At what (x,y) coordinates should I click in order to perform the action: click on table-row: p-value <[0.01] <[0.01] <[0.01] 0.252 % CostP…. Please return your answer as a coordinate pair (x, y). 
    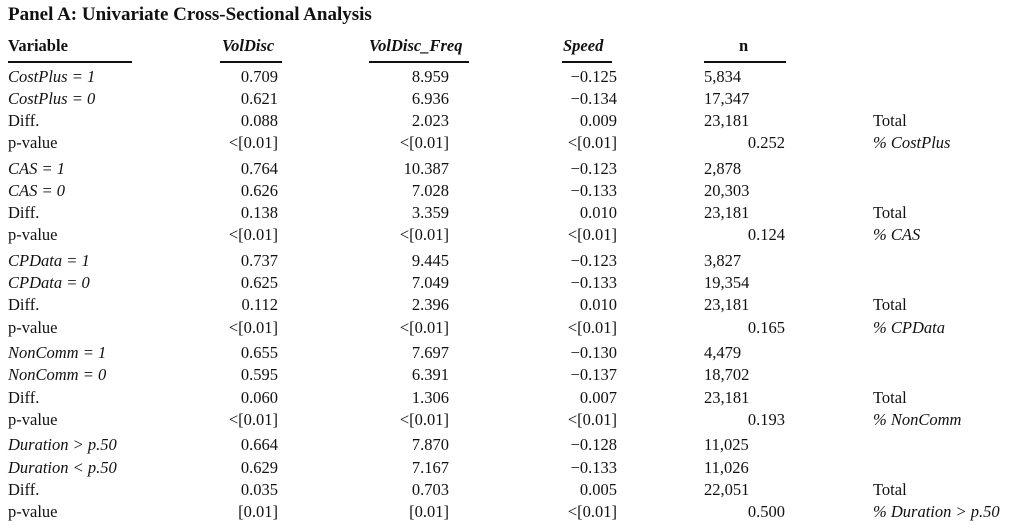
    Looking at the image, I should click on (514, 144).